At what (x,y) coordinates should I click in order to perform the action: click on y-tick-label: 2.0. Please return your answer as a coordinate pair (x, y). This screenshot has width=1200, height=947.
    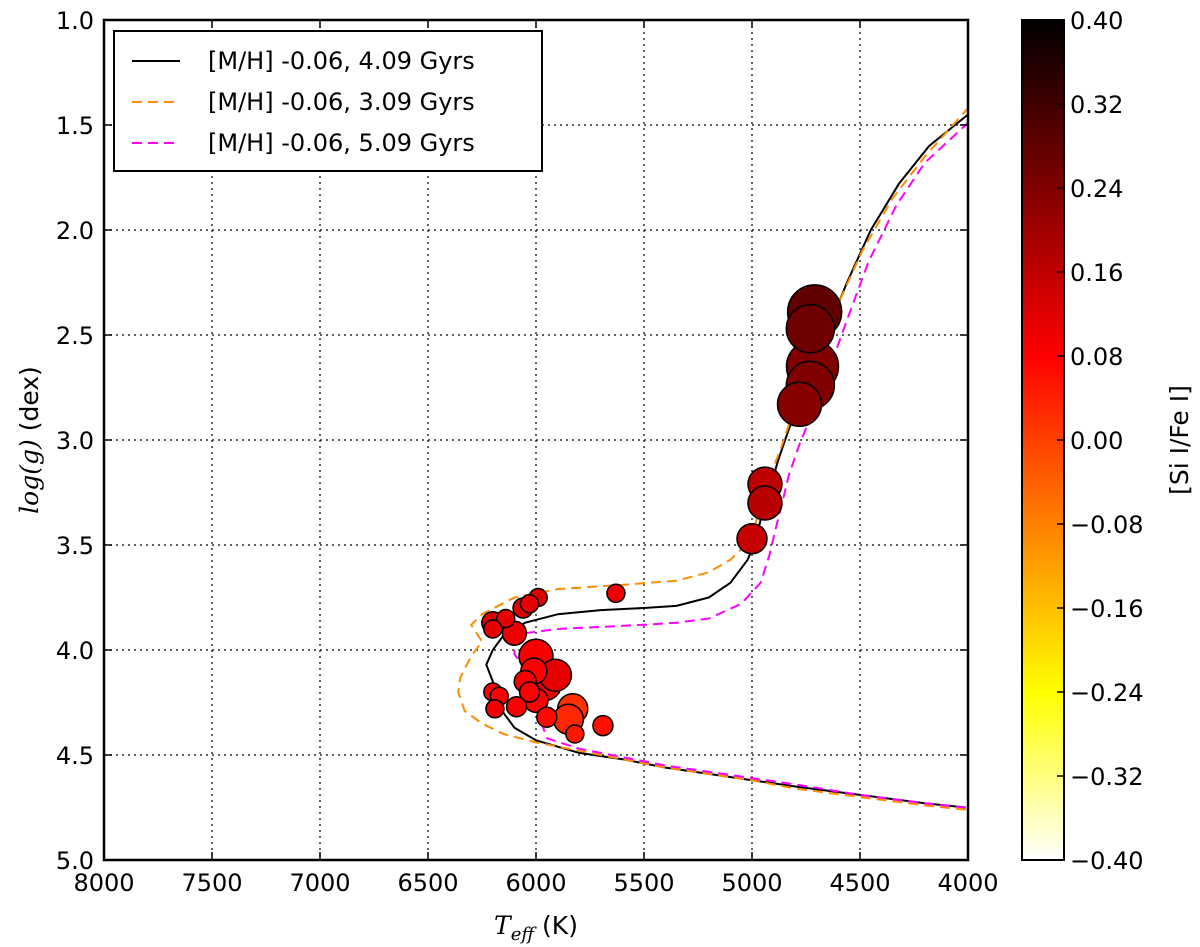
    Looking at the image, I should click on (75, 231).